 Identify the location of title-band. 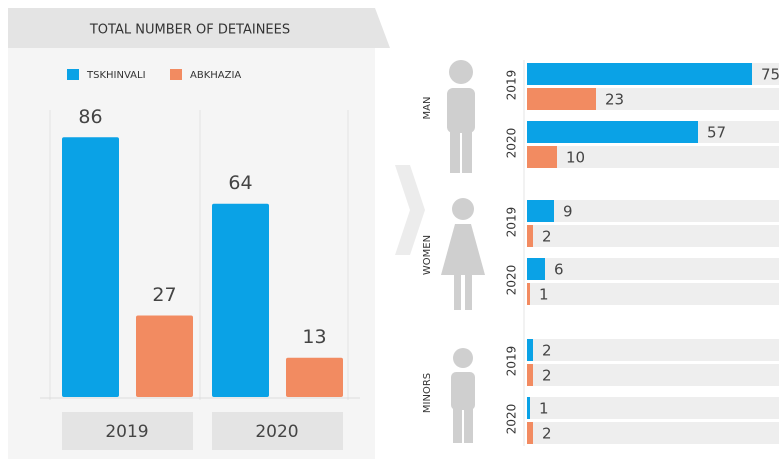
(199, 28).